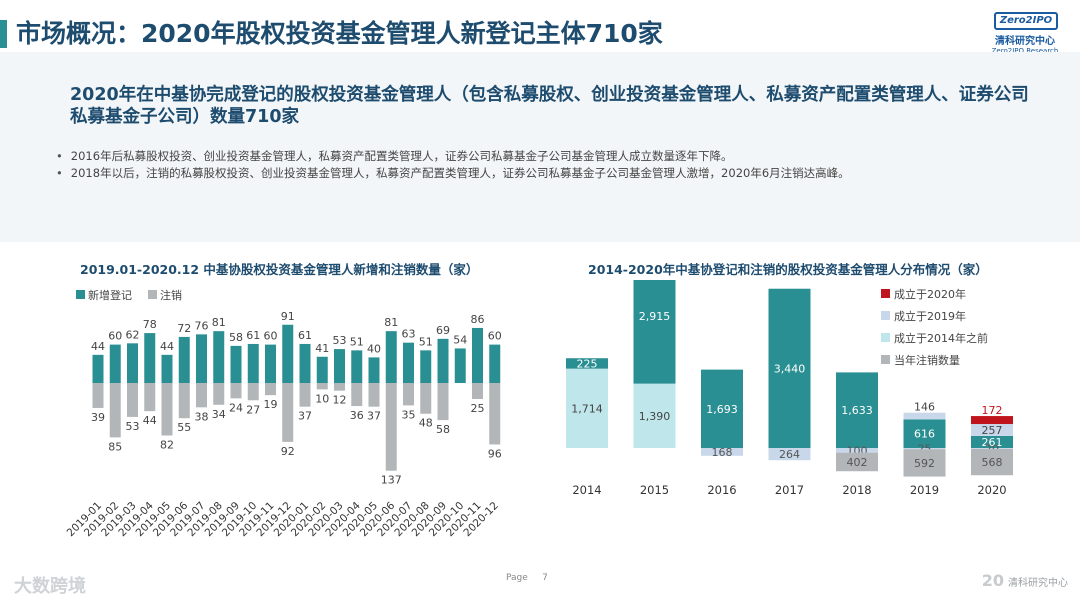  I want to click on data-label-cancel: 34, so click(219, 414).